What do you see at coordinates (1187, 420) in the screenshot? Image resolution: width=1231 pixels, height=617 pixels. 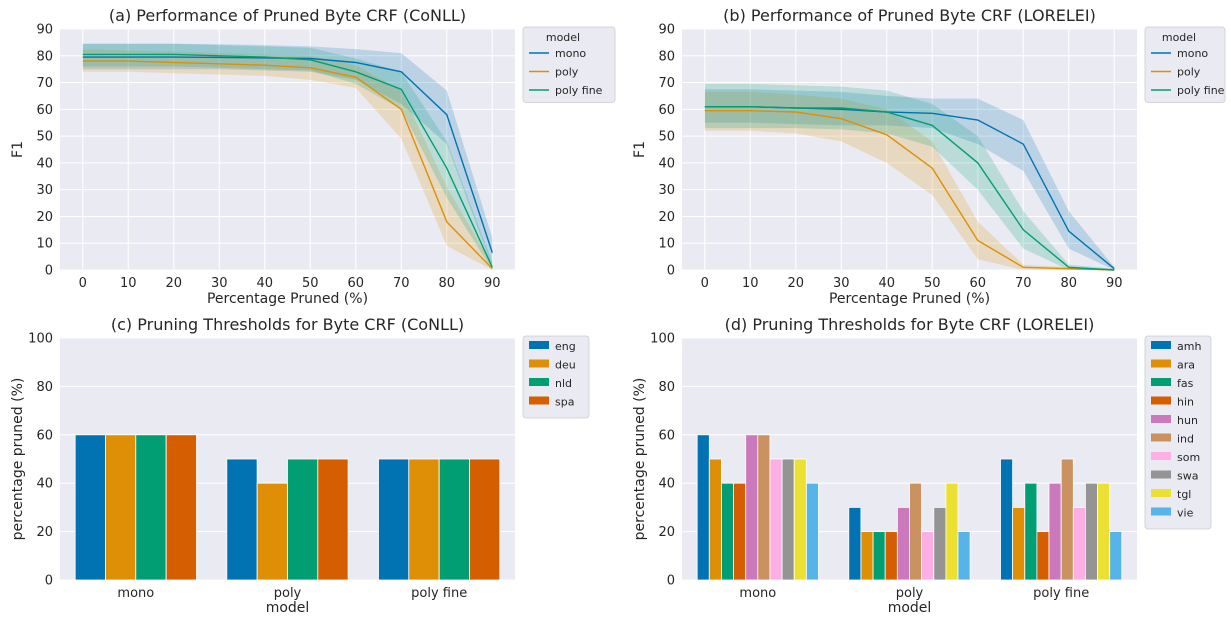 I see `legend-label: hun` at bounding box center [1187, 420].